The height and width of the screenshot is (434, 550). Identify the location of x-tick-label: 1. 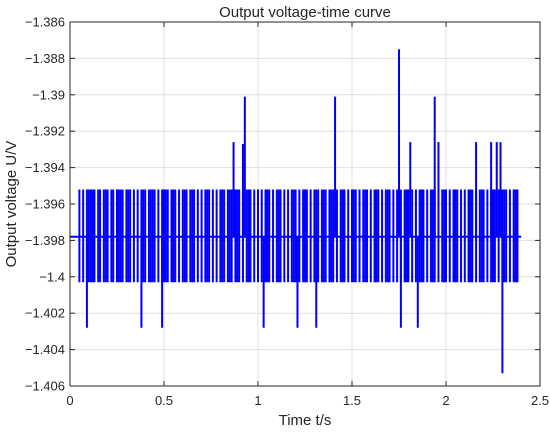
(257, 400).